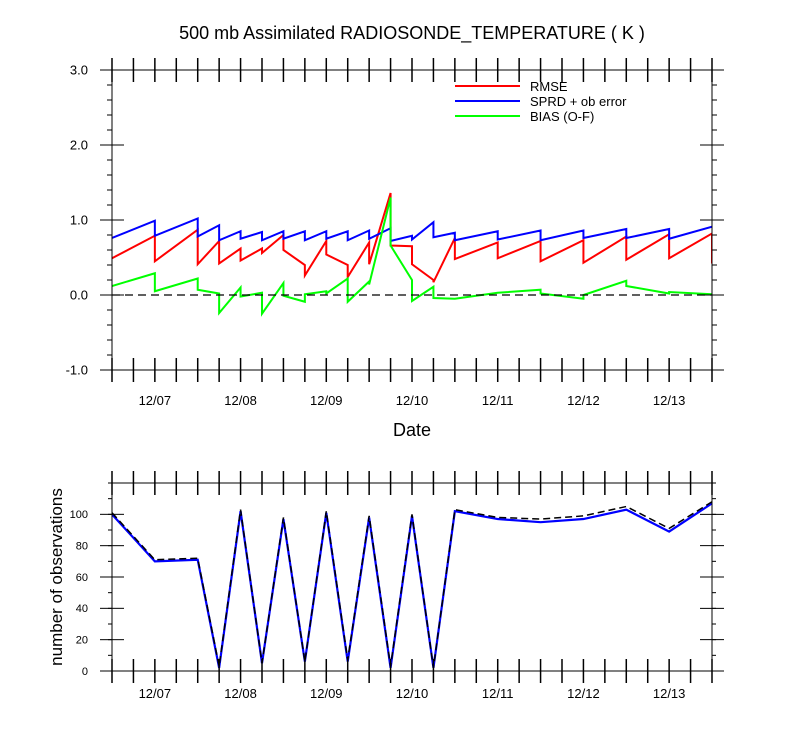 This screenshot has width=800, height=750. I want to click on y-tick-label: 100, so click(79, 515).